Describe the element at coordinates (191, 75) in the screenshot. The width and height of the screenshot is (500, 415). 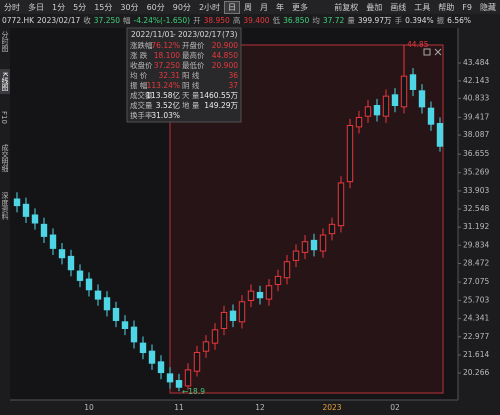
I see `info-label: 阳 线` at that location.